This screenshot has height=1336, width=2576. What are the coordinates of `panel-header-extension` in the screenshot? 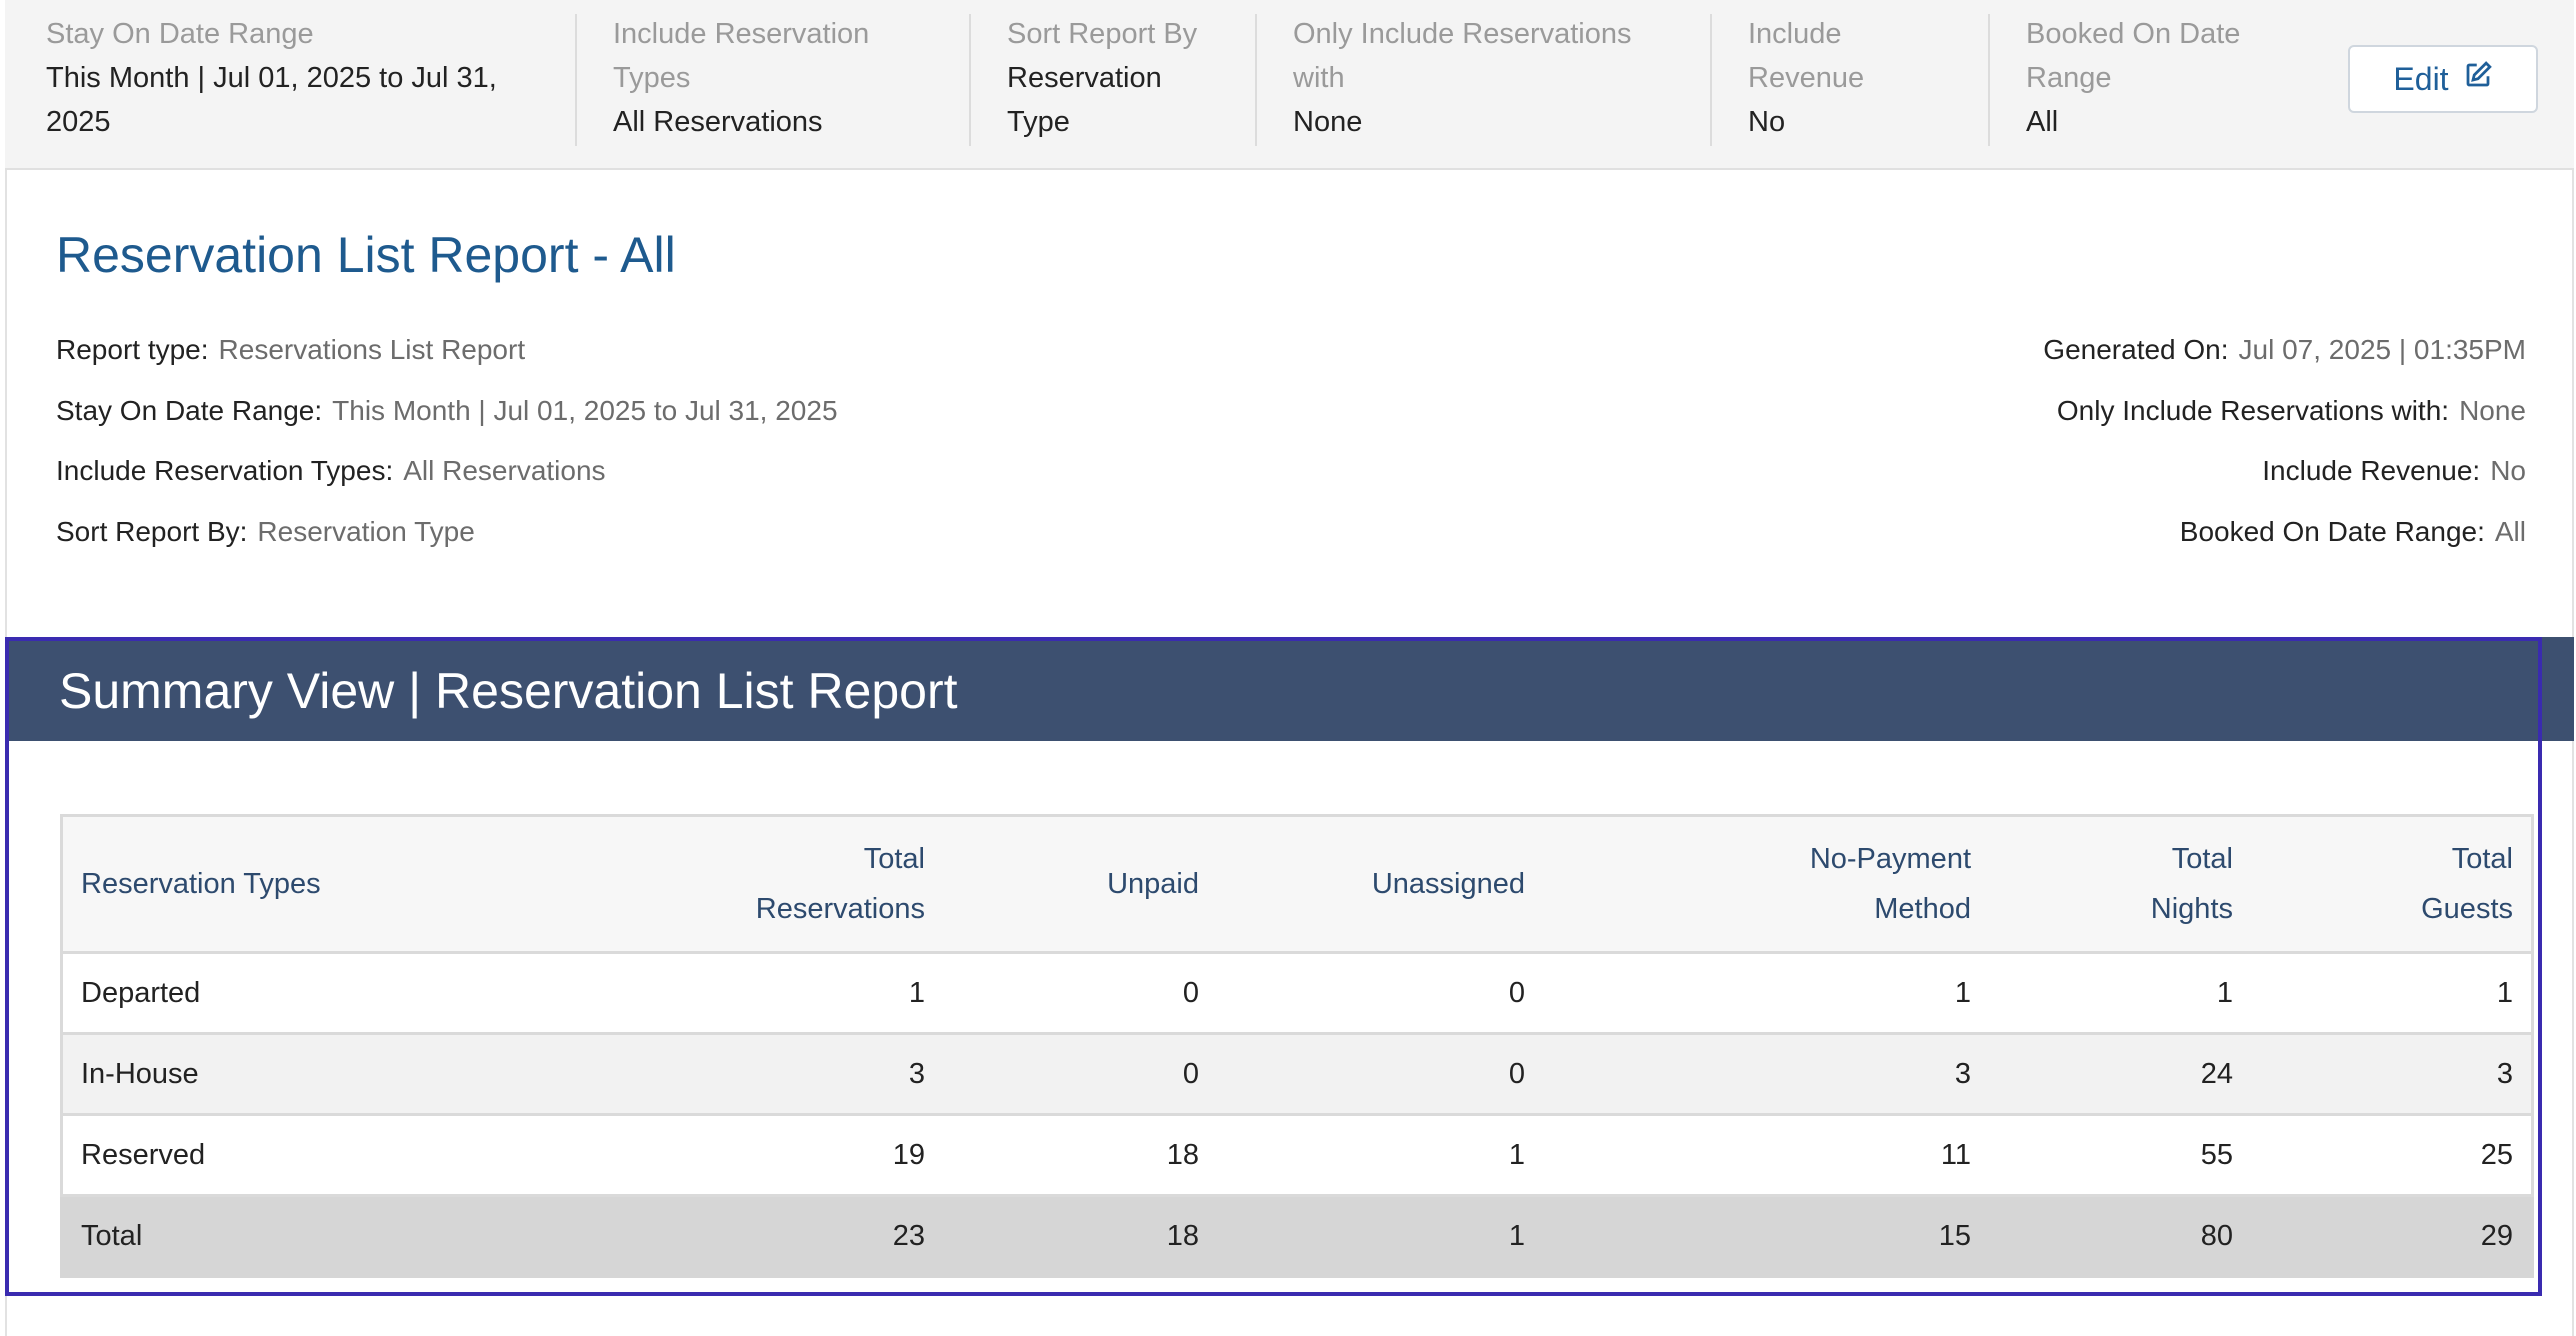 It's located at (2556, 689).